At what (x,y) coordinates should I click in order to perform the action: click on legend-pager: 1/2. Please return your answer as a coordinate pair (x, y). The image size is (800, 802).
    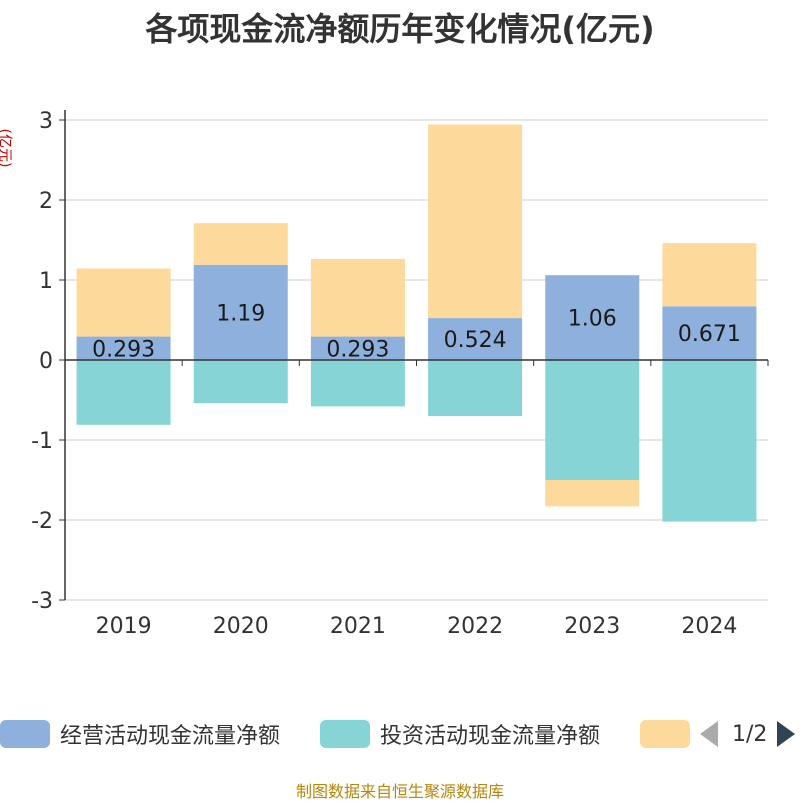
    Looking at the image, I should click on (748, 734).